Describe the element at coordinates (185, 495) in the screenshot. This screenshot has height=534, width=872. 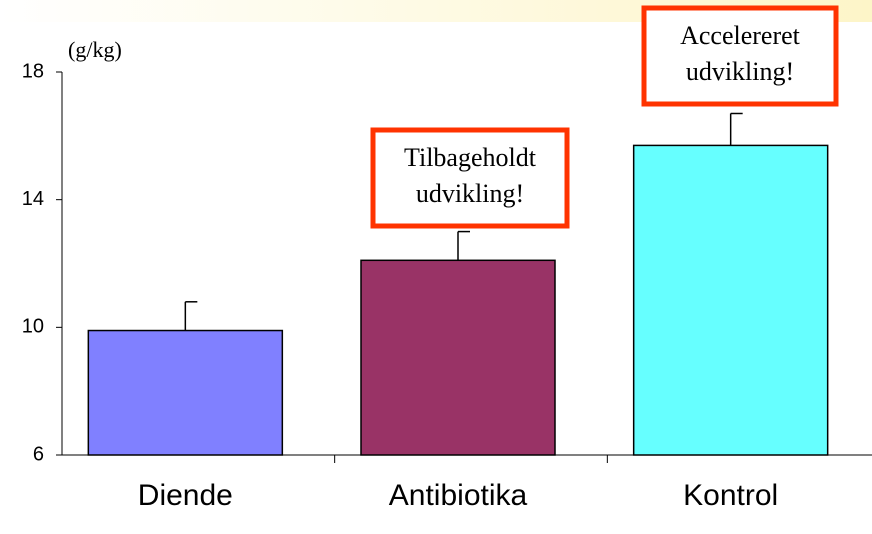
I see `x-tick-label: Diende` at that location.